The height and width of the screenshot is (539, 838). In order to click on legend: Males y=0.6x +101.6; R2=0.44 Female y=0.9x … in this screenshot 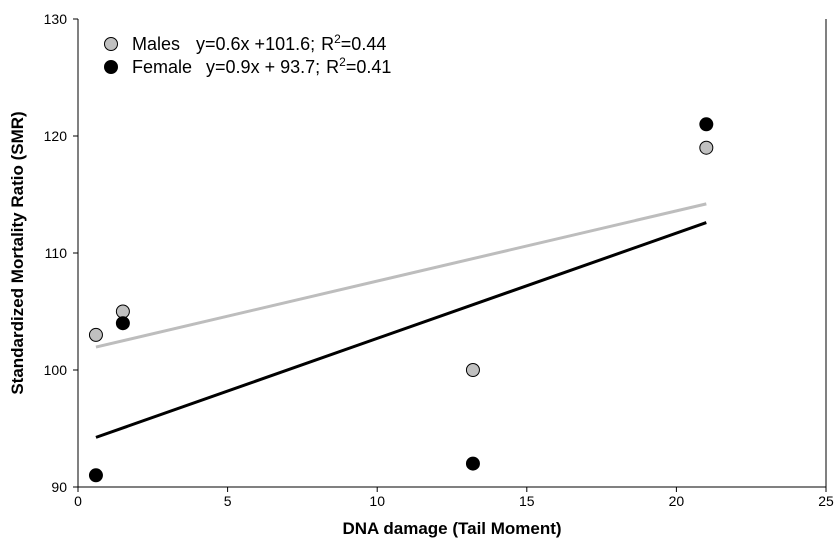, I will do `click(247, 54)`.